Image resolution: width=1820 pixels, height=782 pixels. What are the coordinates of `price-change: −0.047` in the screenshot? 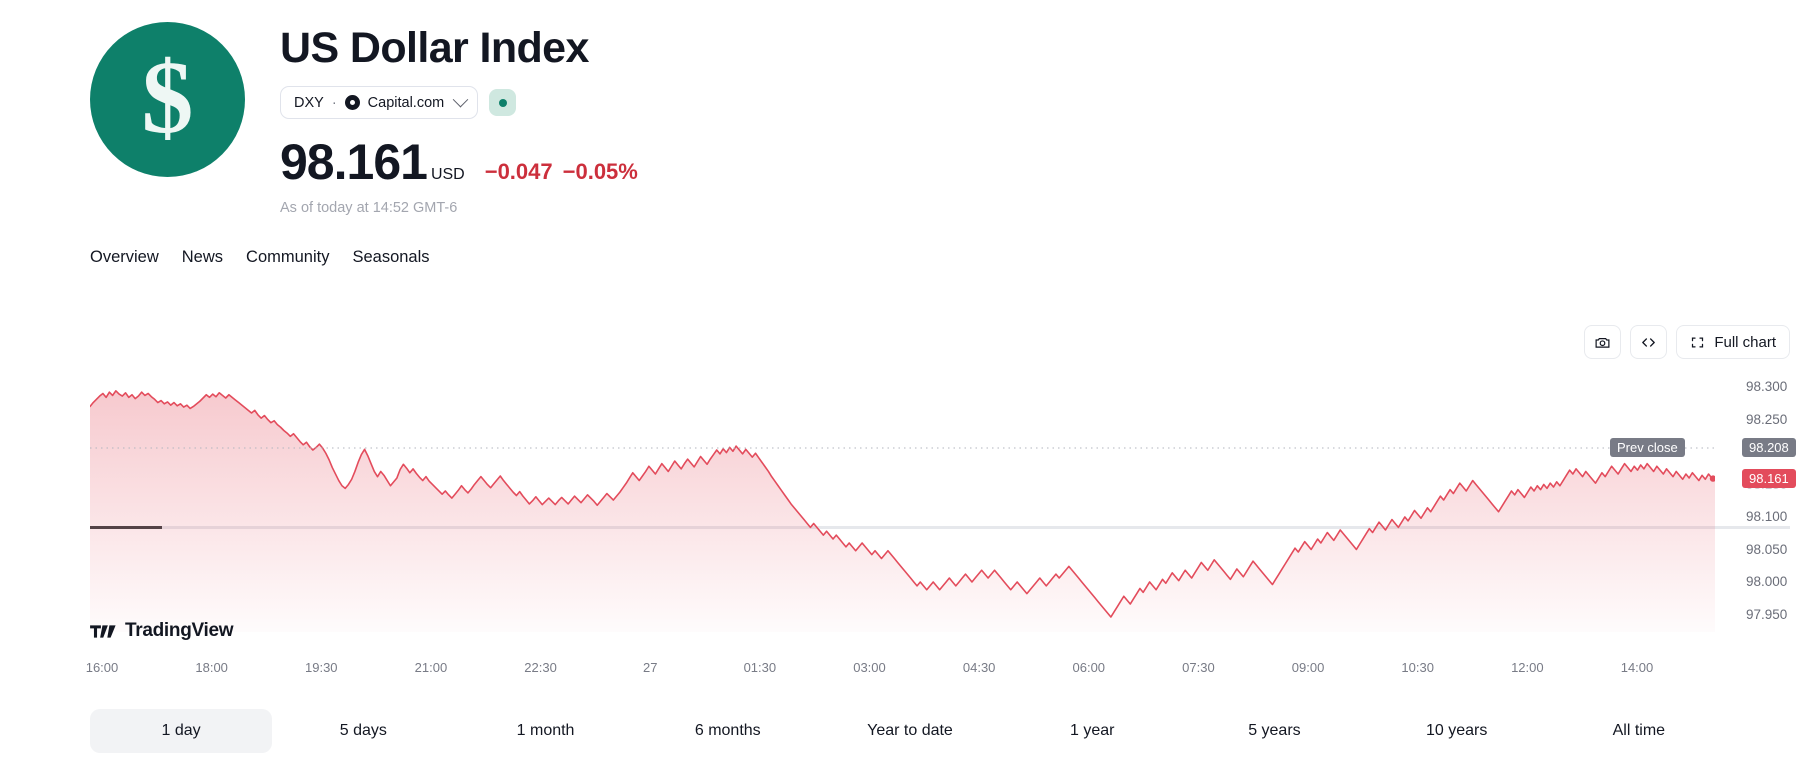 It's located at (518, 172).